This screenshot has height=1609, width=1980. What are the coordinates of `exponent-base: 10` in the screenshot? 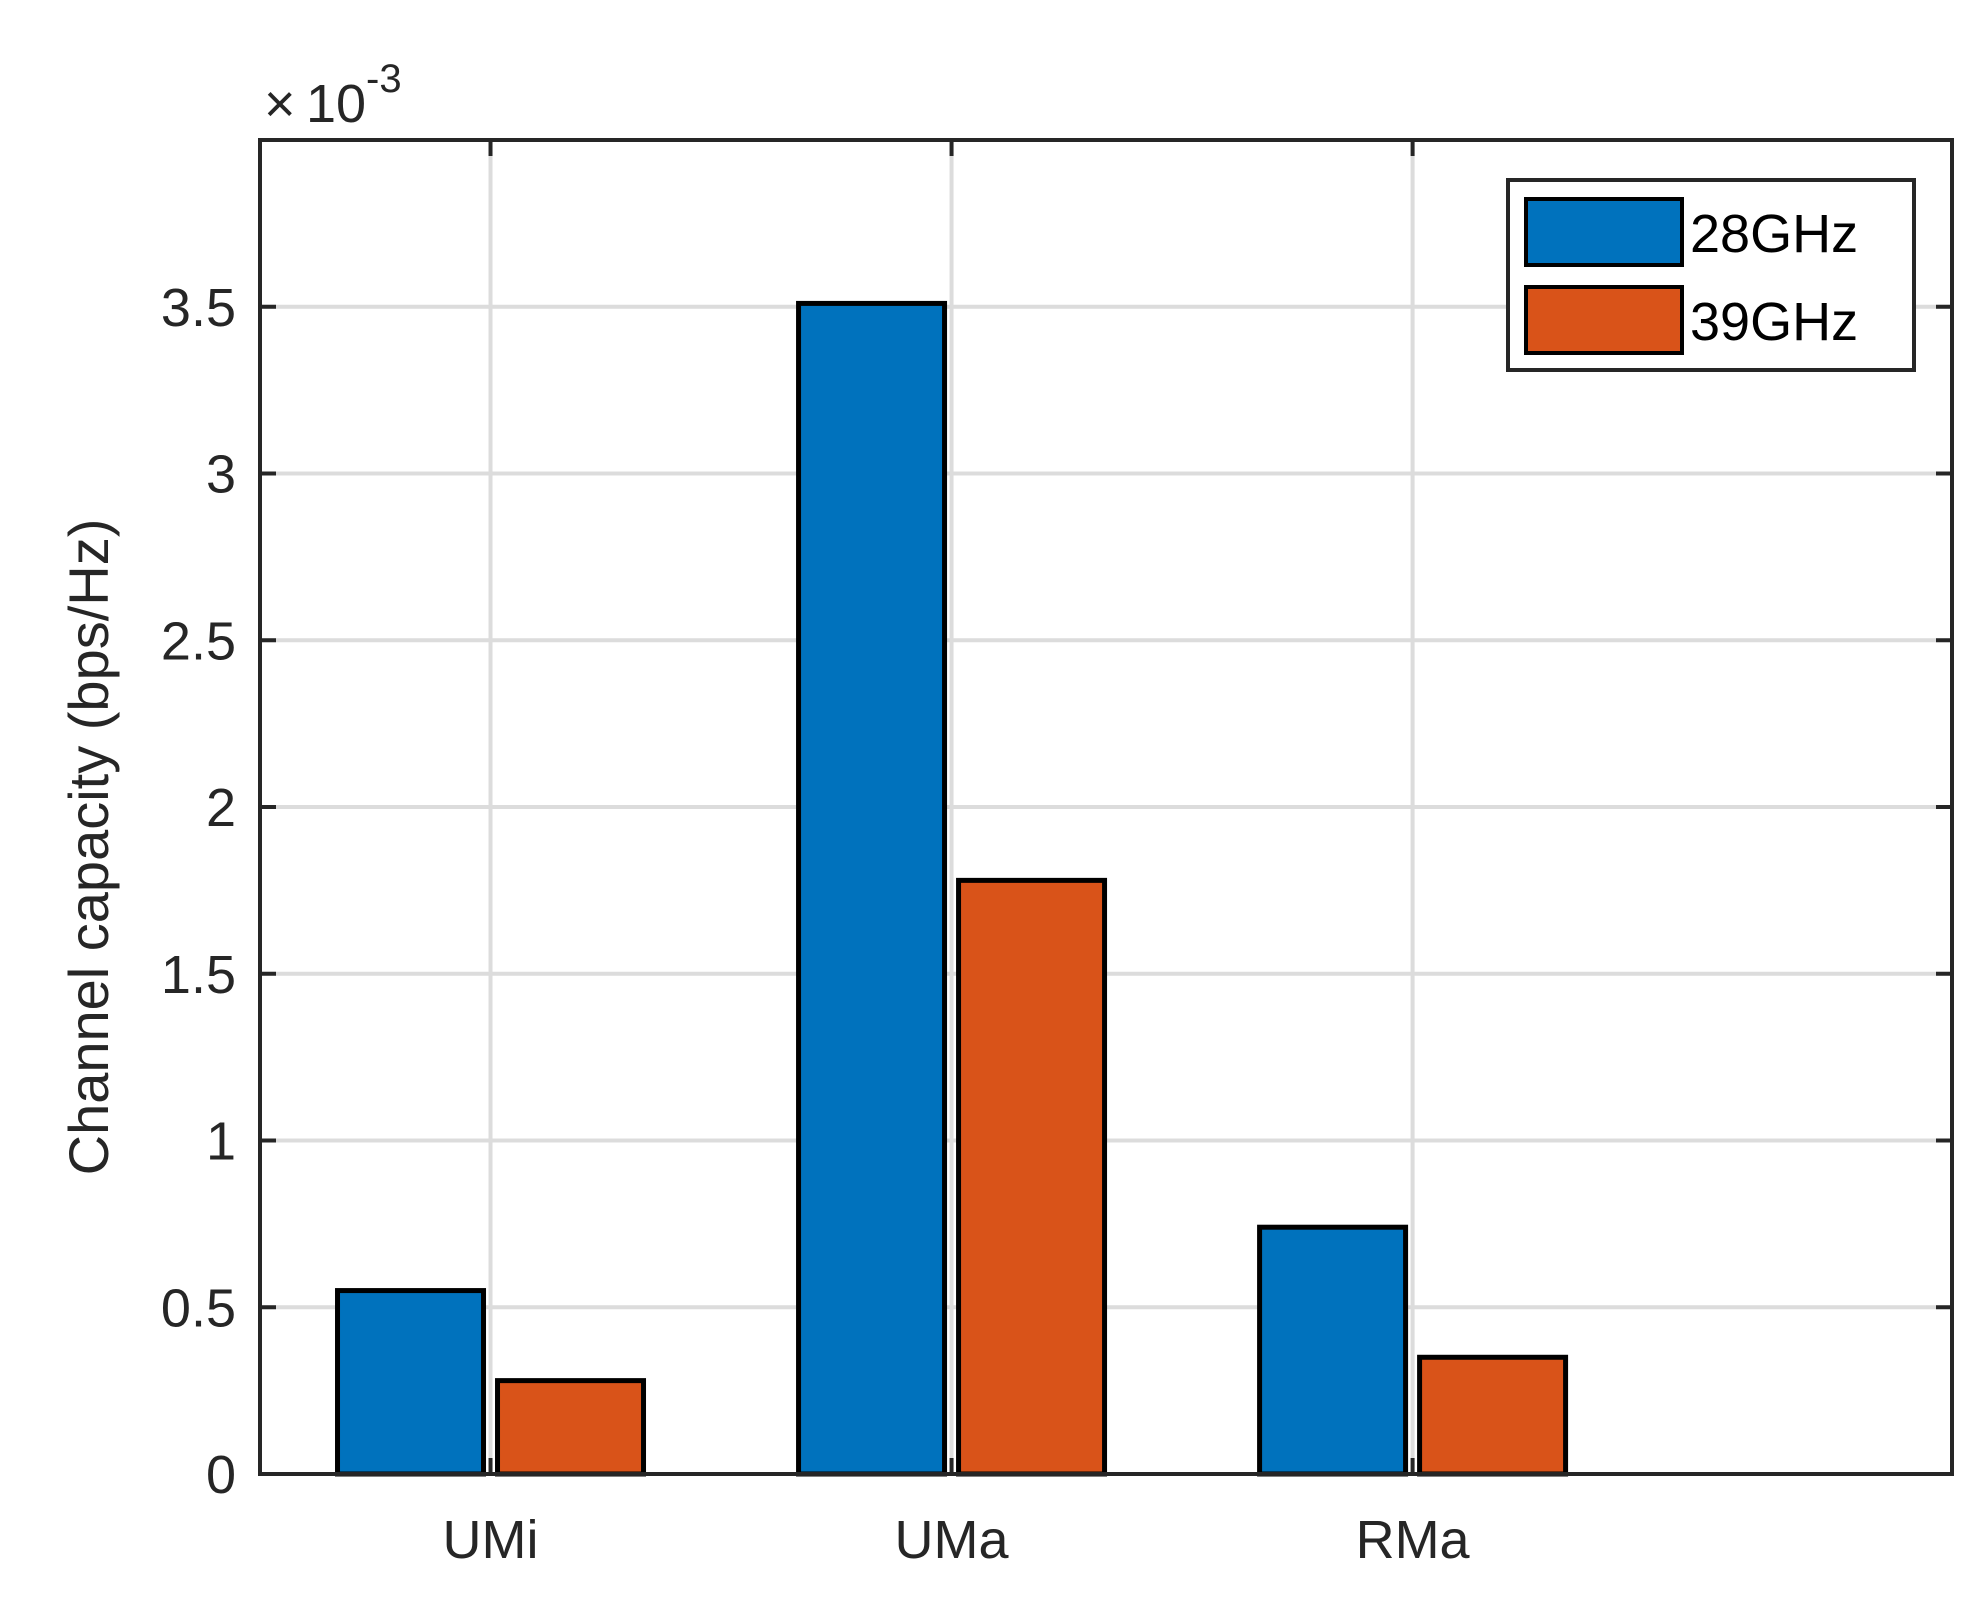 It's located at (336, 104).